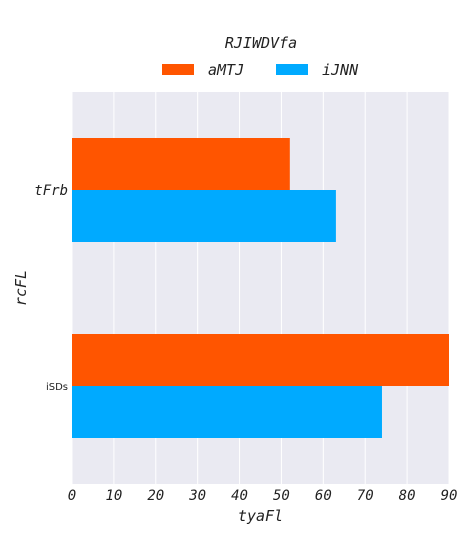 Image resolution: width=469 pixels, height=536 pixels. I want to click on x-tick-label: 0, so click(72, 496).